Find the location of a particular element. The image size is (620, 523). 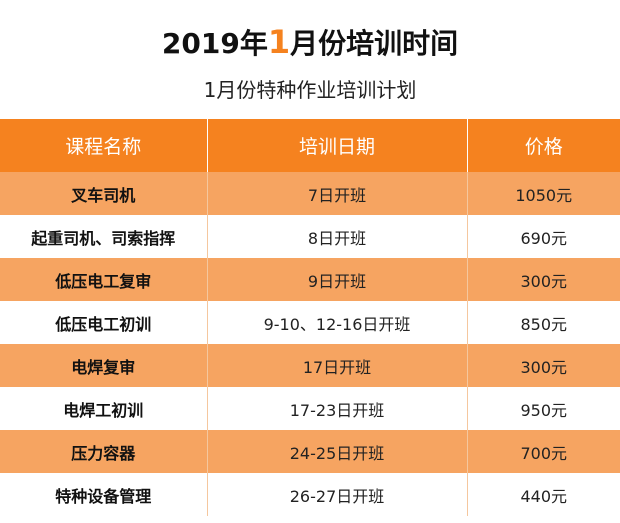

date-cell: 17日开班 is located at coordinates (337, 365).